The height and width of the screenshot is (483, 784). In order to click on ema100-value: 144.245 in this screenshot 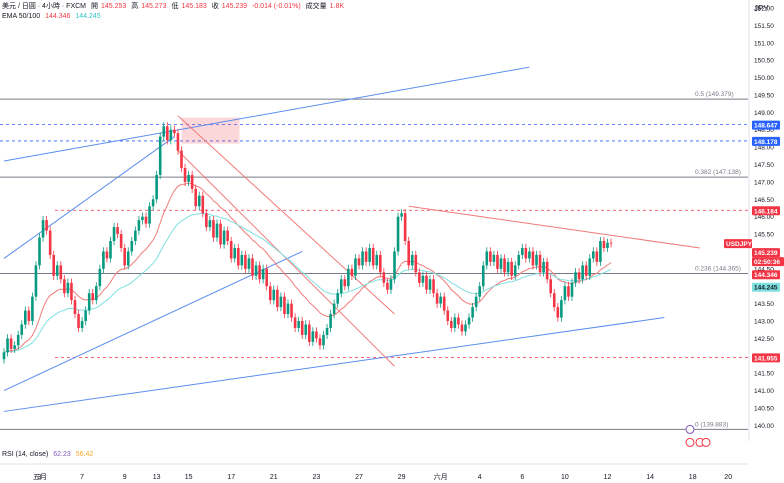, I will do `click(88, 16)`.